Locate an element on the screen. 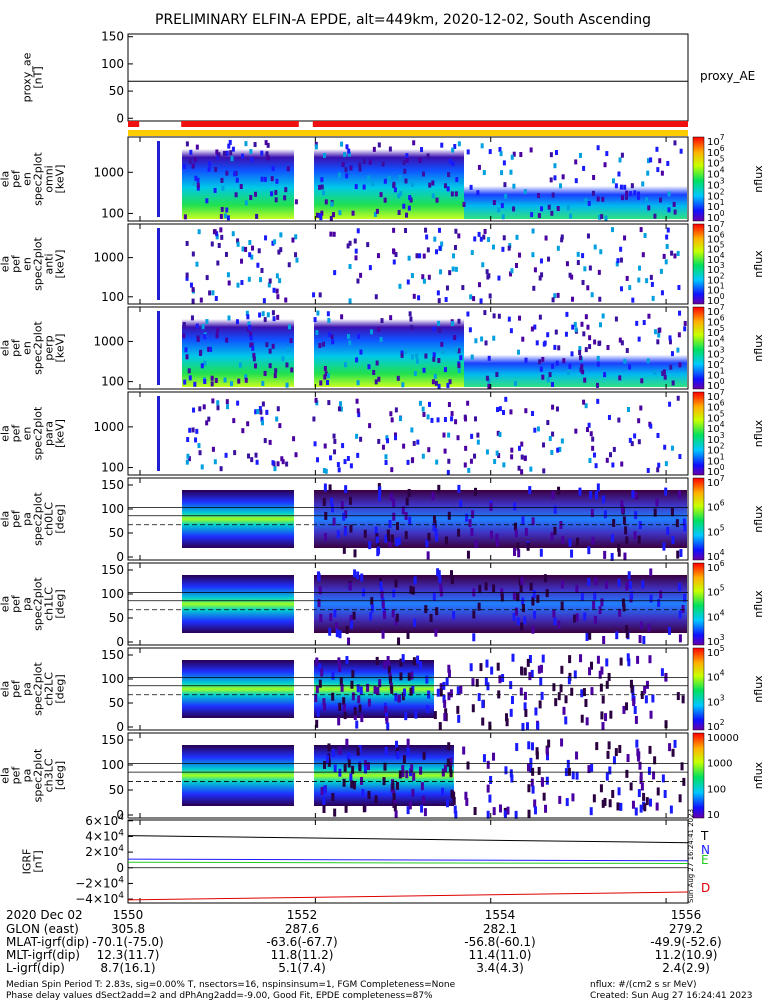 Image resolution: width=775 pixels, height=1000 pixels. energy-panel-1-colorbar-tick: 10⁶ is located at coordinates (716, 237).